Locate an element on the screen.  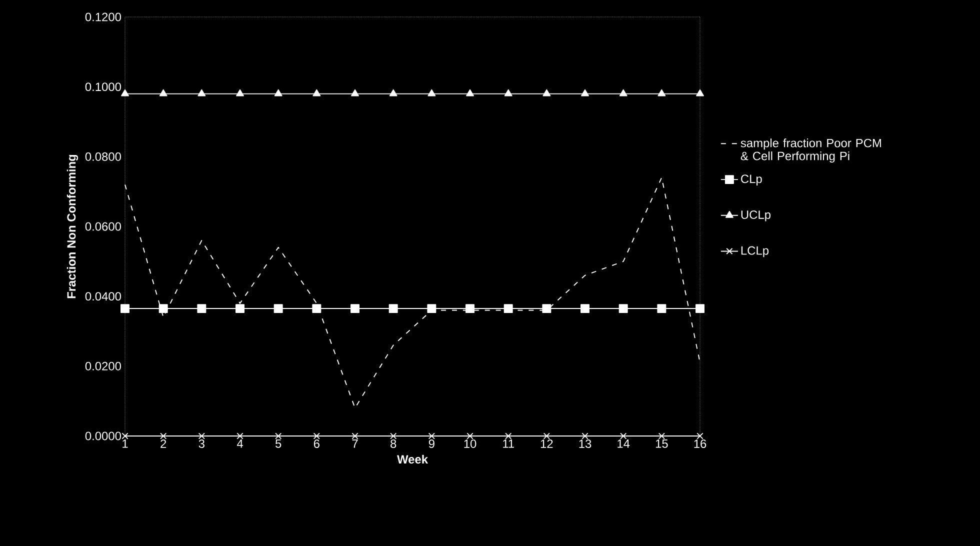
x-tick-label: 9 is located at coordinates (431, 444).